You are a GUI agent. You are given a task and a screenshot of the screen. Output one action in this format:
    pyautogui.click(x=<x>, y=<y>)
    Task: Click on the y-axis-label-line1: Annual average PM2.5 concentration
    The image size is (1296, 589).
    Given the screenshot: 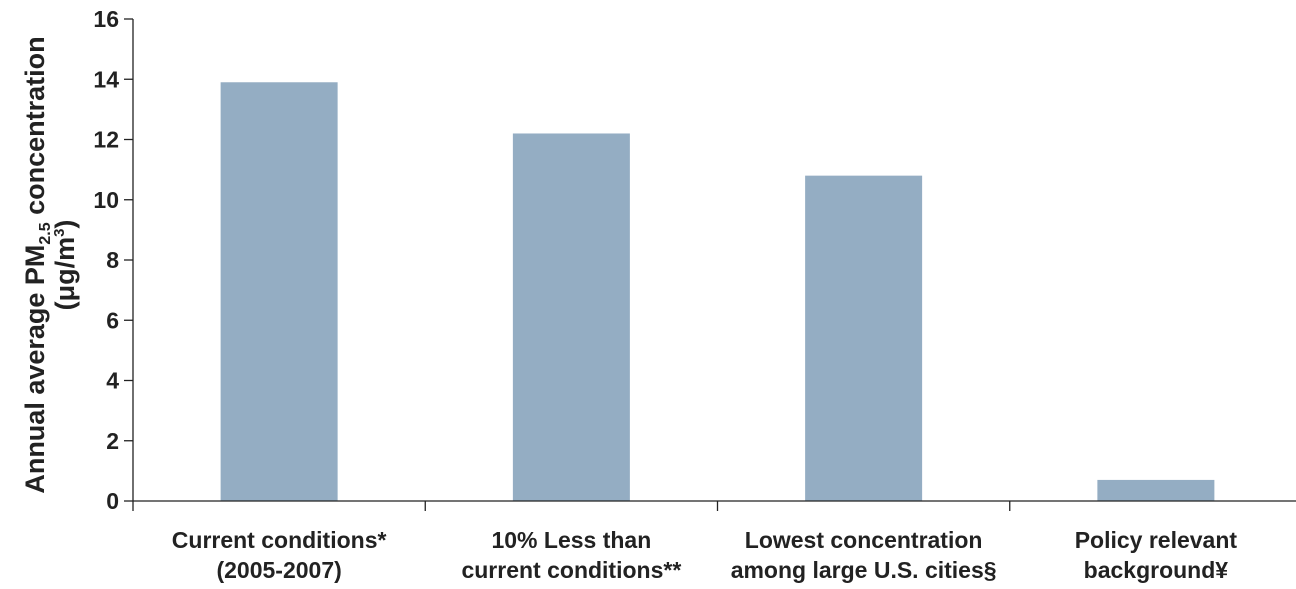 What is the action you would take?
    pyautogui.click(x=37, y=264)
    